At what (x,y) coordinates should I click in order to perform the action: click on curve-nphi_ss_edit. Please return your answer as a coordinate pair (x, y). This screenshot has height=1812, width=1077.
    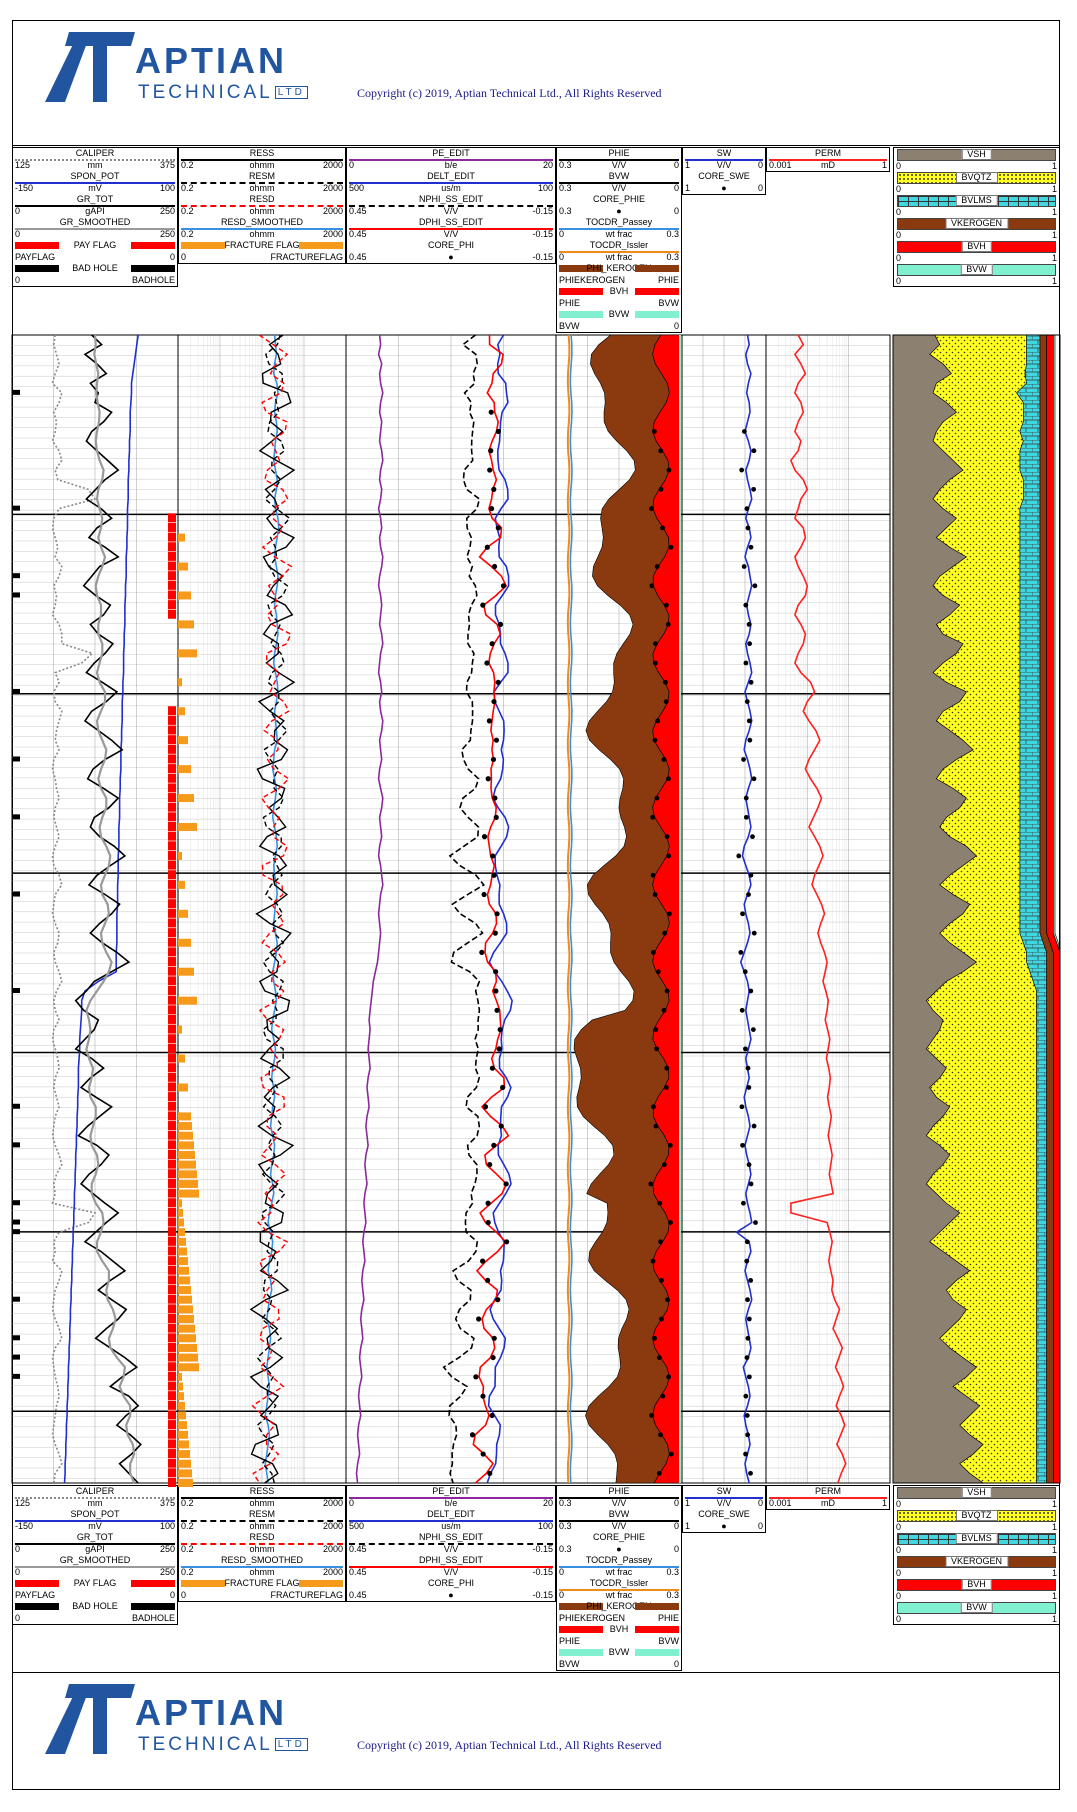
    Looking at the image, I should click on (464, 909).